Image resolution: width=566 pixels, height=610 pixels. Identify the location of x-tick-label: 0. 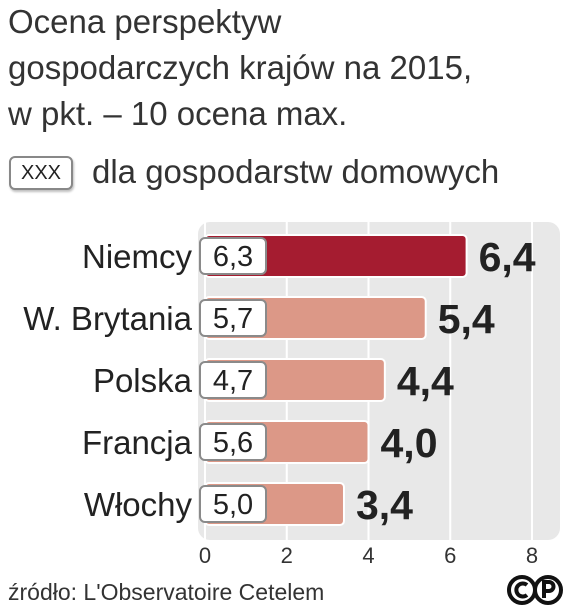
(205, 555).